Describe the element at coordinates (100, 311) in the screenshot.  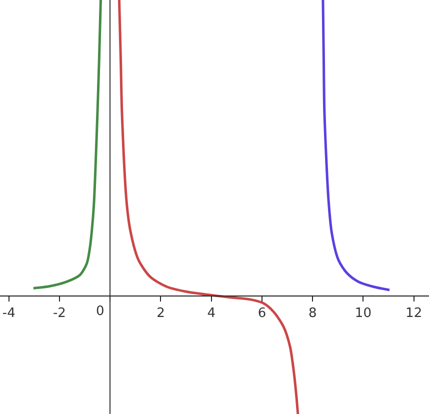
I see `x-tick-label: 0` at that location.